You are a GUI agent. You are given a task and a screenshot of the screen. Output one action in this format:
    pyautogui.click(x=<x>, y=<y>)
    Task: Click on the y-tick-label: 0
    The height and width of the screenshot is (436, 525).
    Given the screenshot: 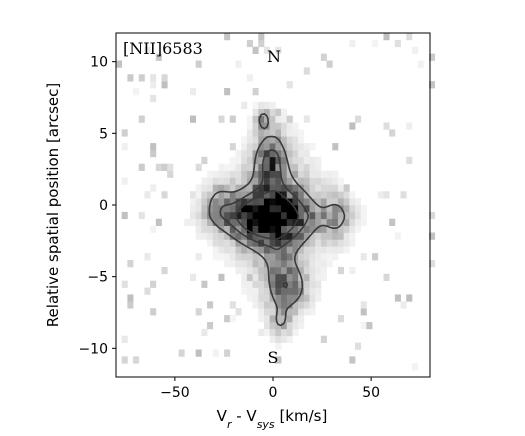 What is the action you would take?
    pyautogui.click(x=103, y=206)
    